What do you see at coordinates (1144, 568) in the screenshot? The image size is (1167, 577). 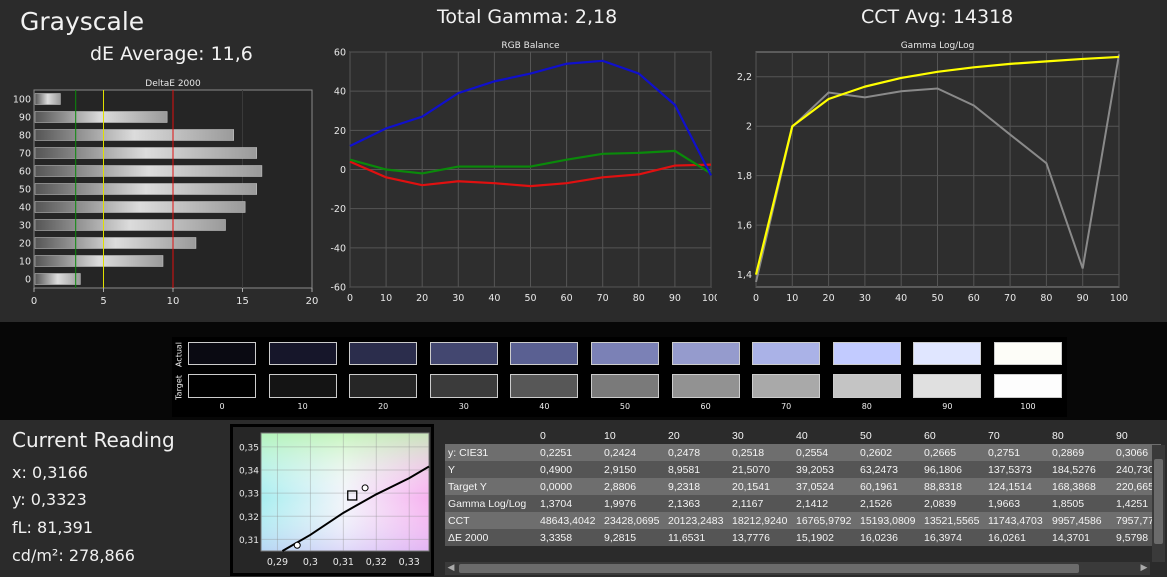 I see `scroll-right-icon: ▶` at bounding box center [1144, 568].